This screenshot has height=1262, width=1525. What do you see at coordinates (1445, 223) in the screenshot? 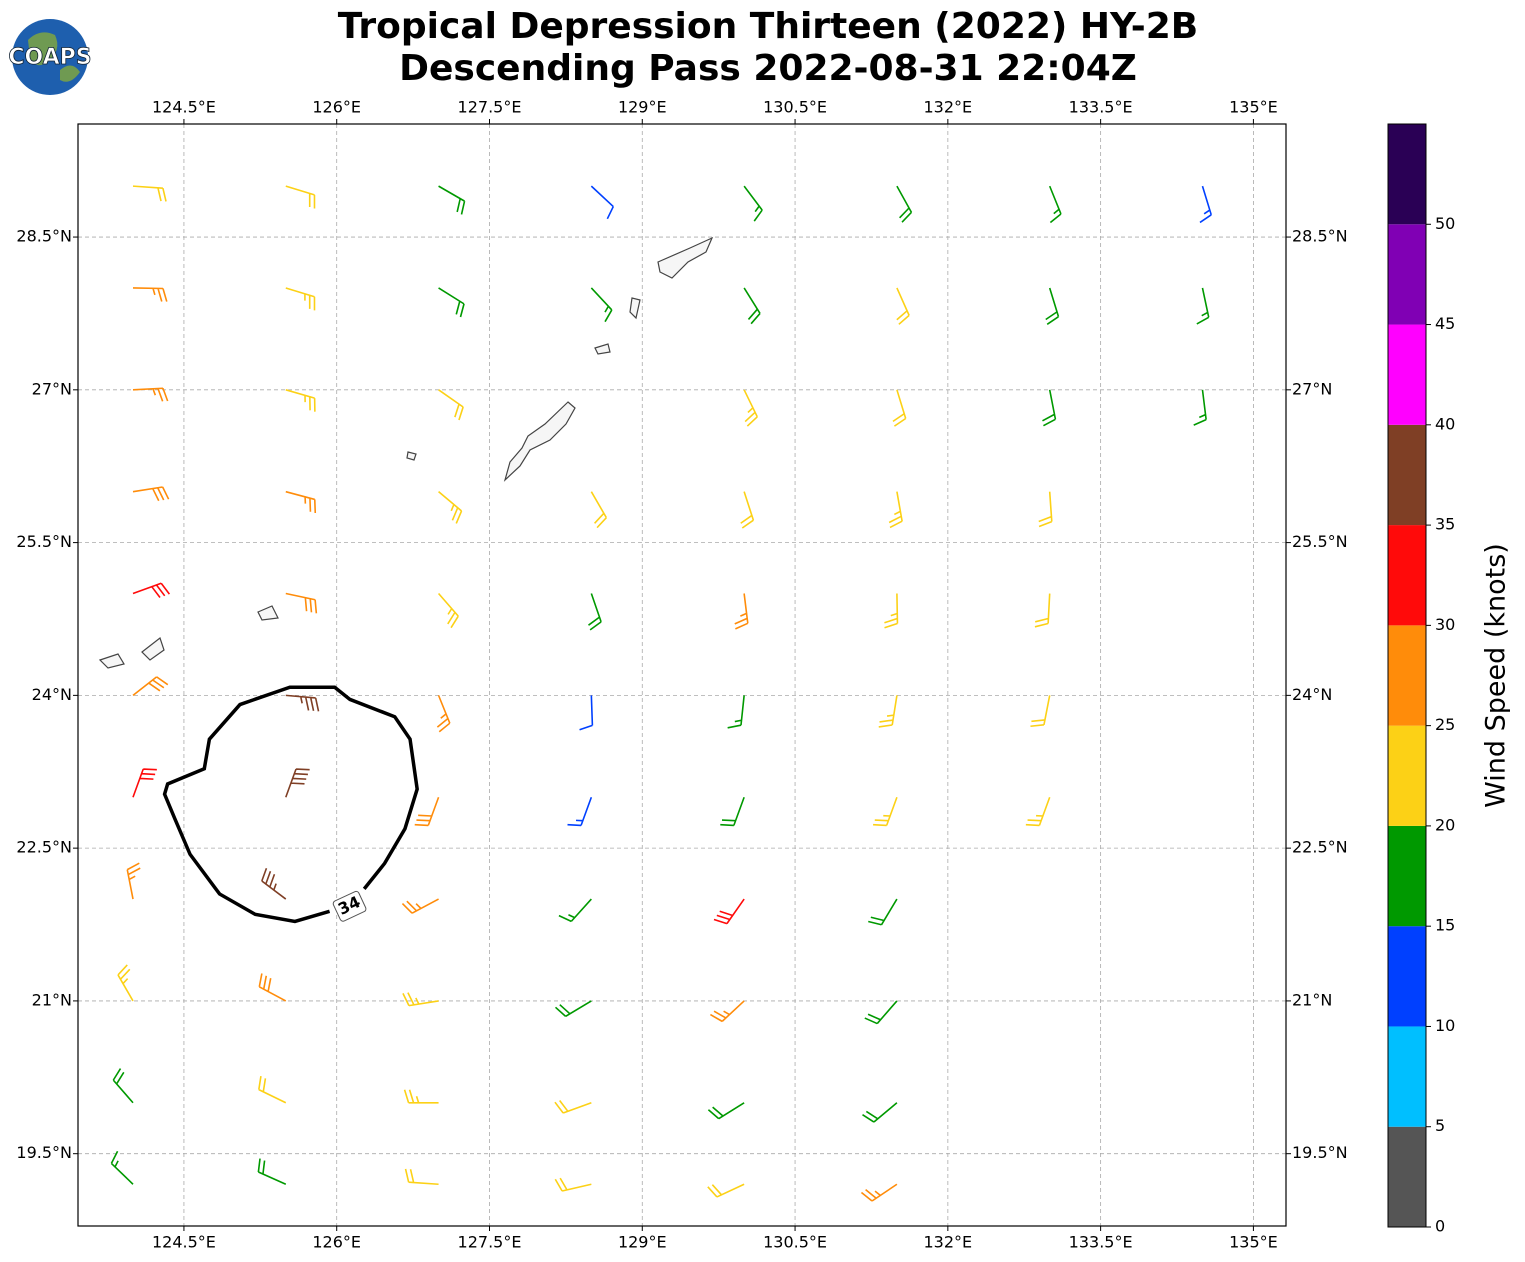
I see `colorbar-tick-label: 50` at bounding box center [1445, 223].